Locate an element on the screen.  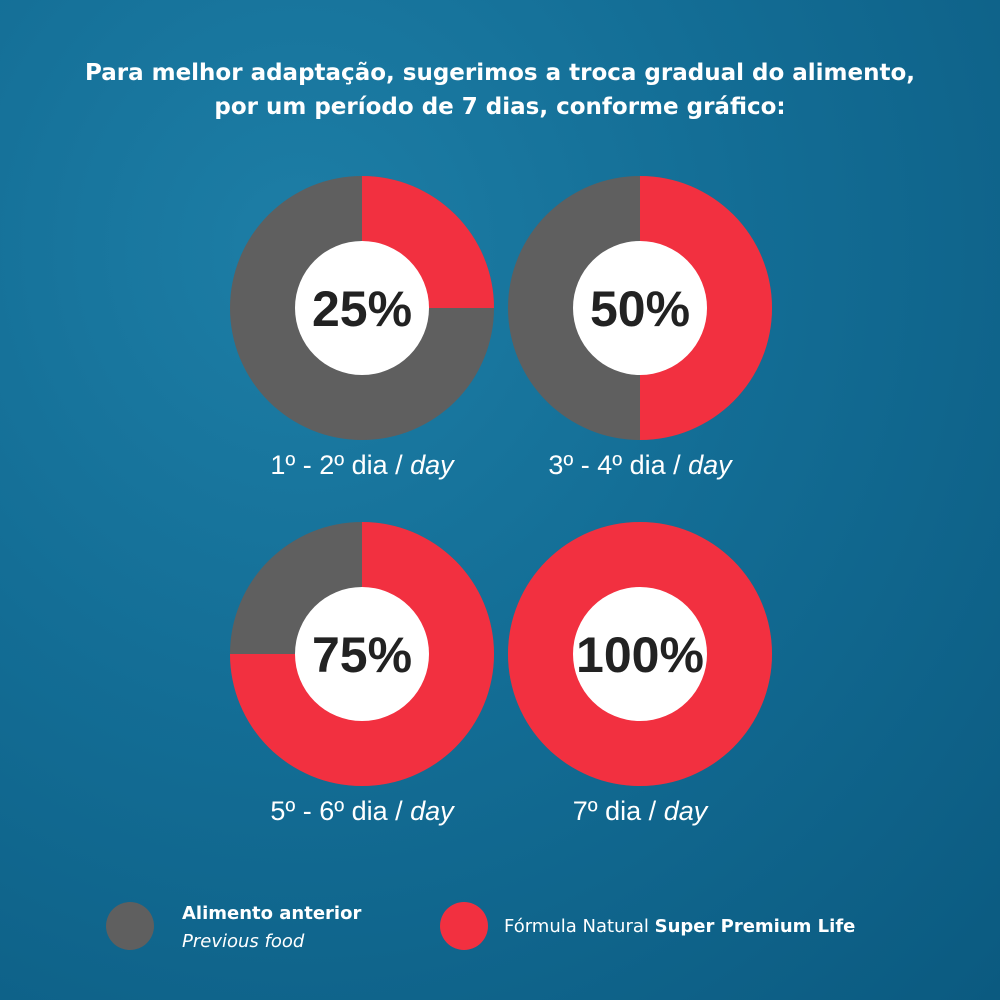
pie-2-percent-label: 50% is located at coordinates (640, 309).